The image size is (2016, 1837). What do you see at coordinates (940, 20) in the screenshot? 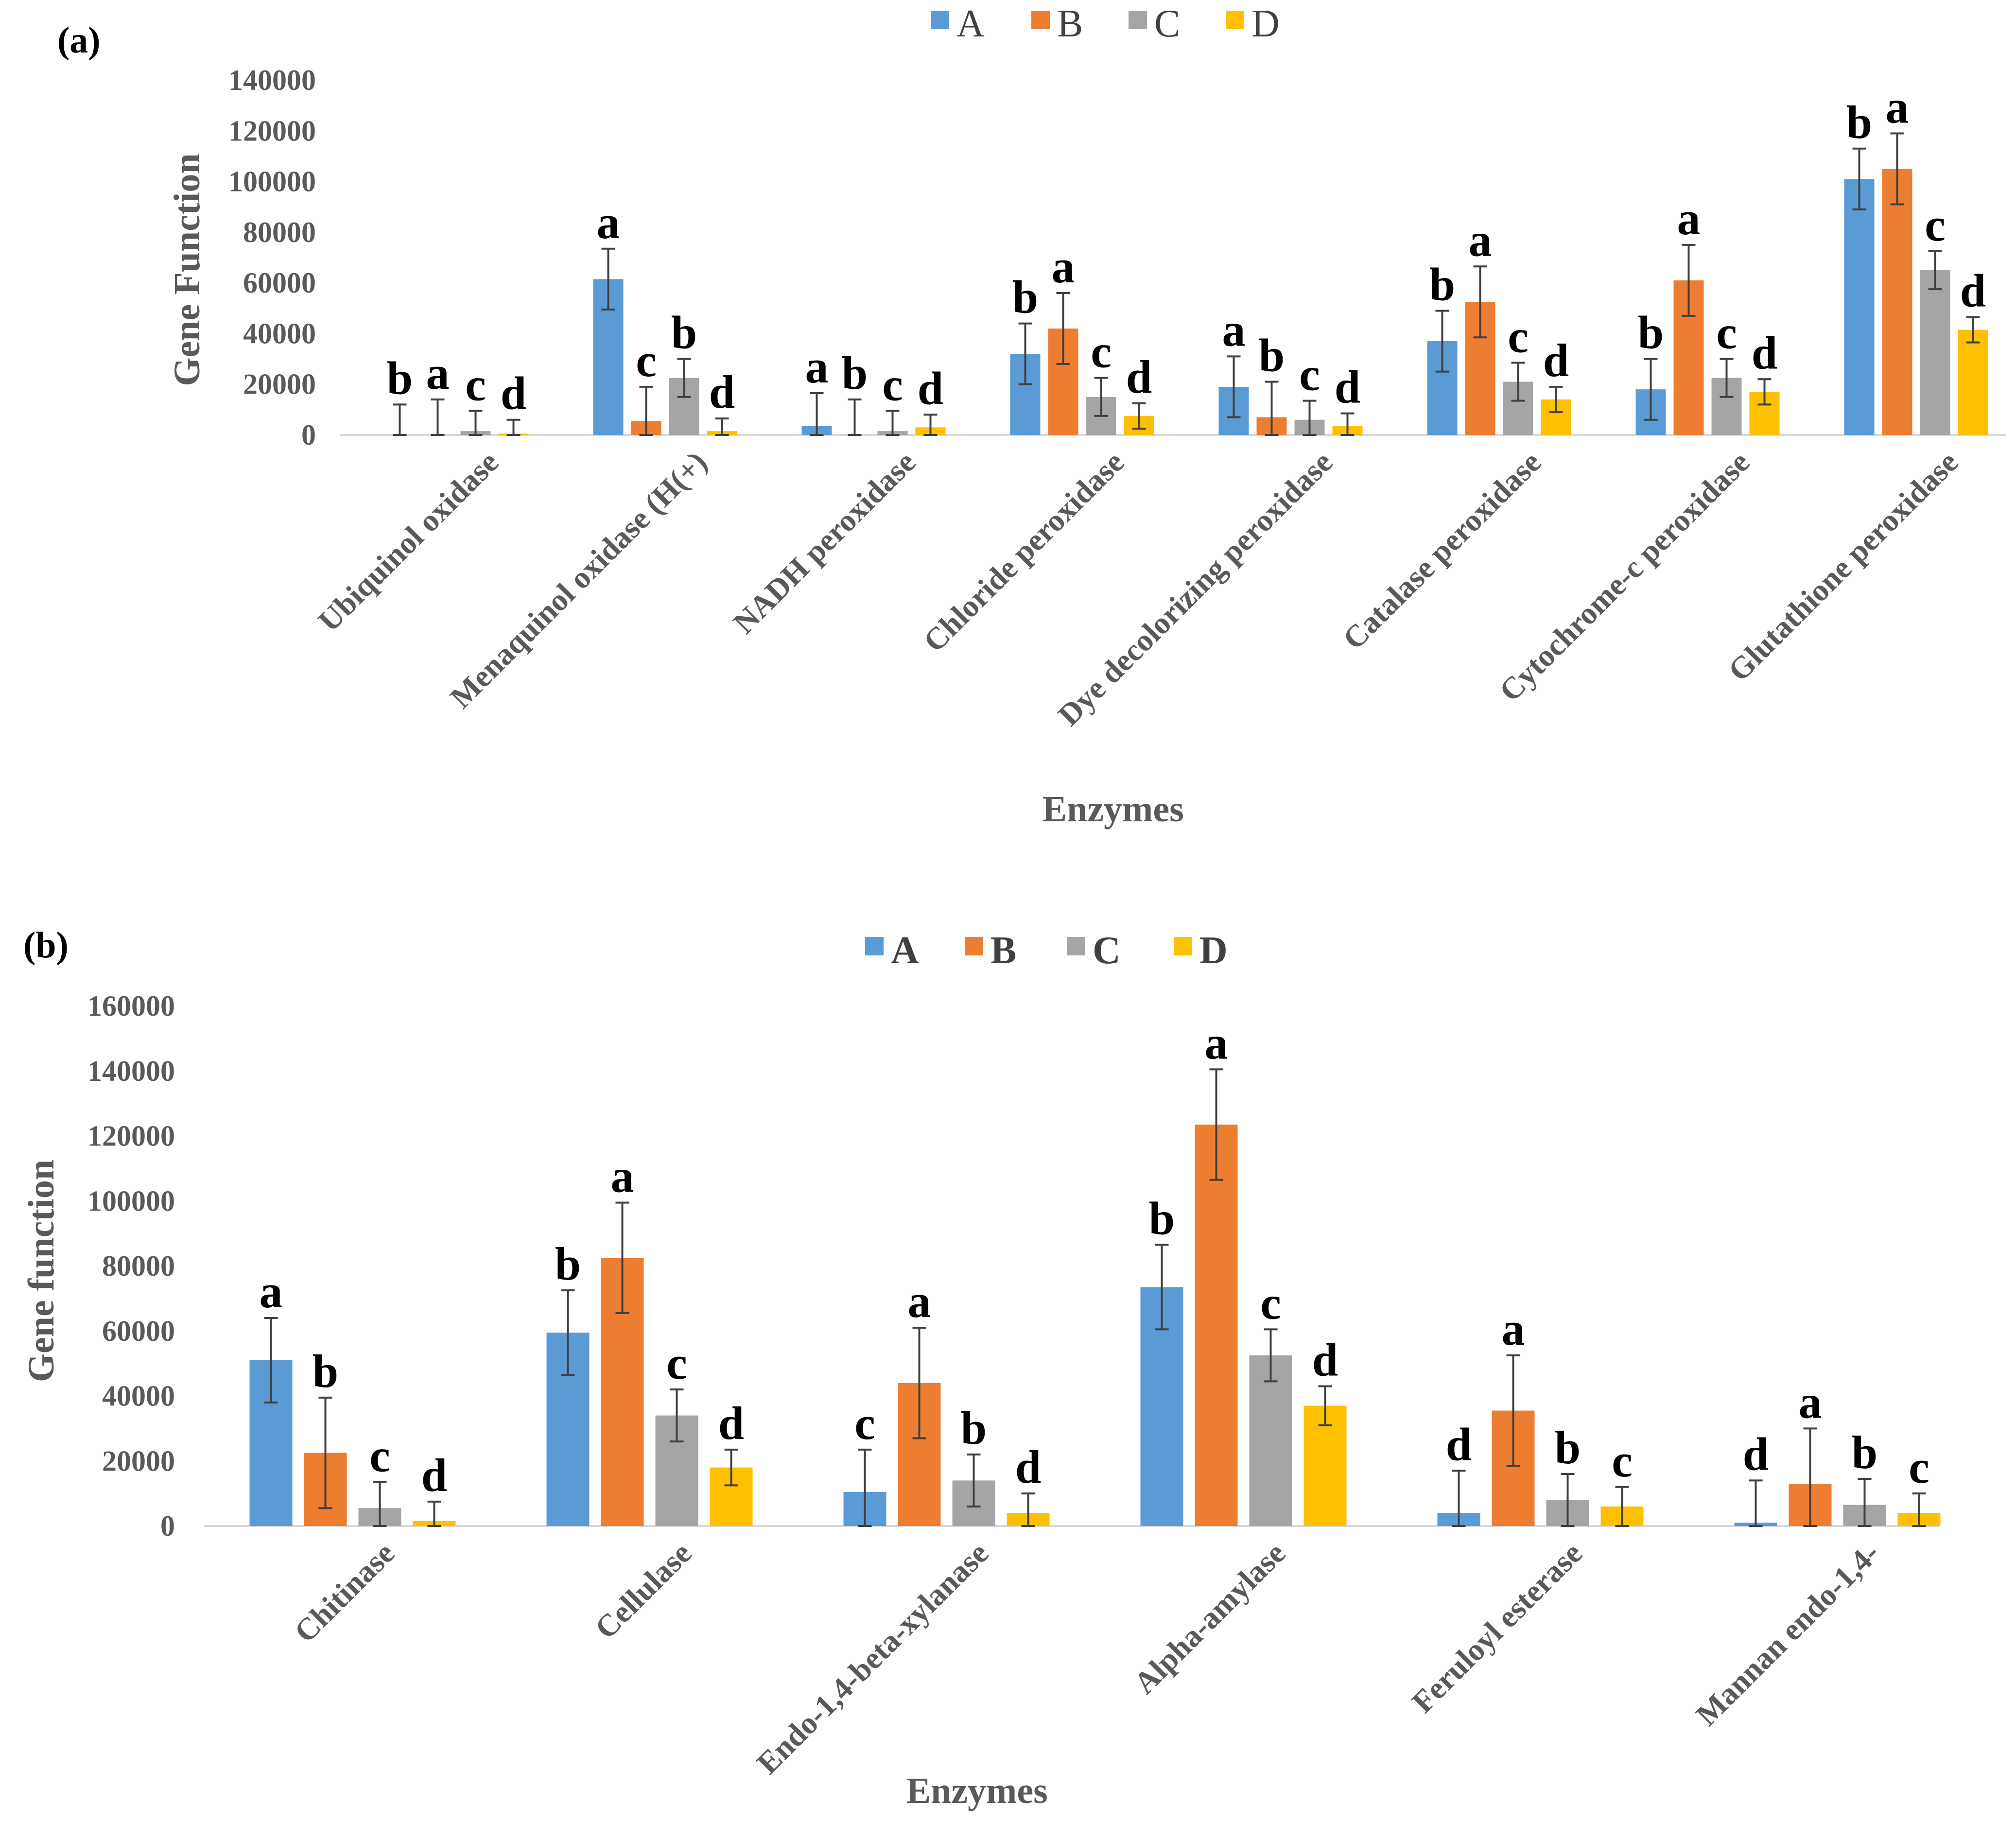
I see `legend-swatch-a-A` at bounding box center [940, 20].